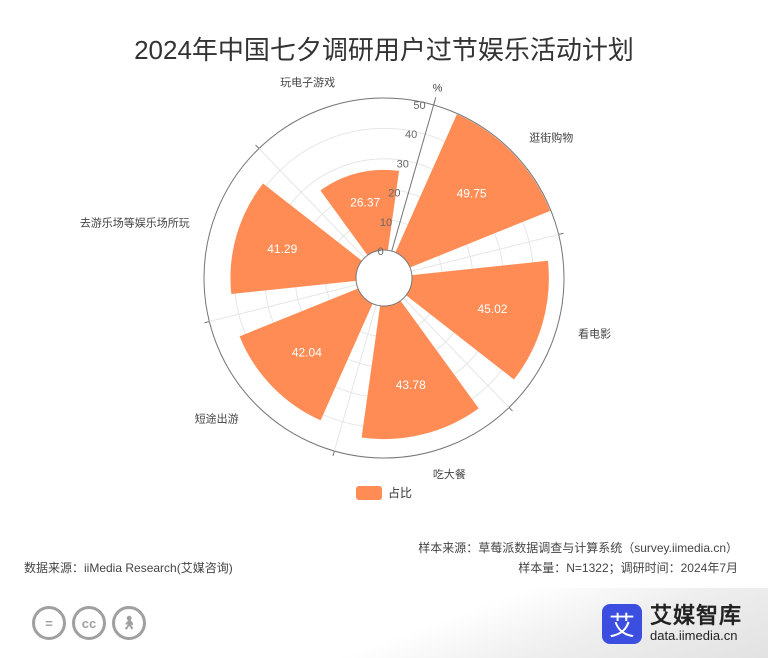 This screenshot has height=658, width=768. I want to click on category-label: 逛街购物, so click(551, 138).